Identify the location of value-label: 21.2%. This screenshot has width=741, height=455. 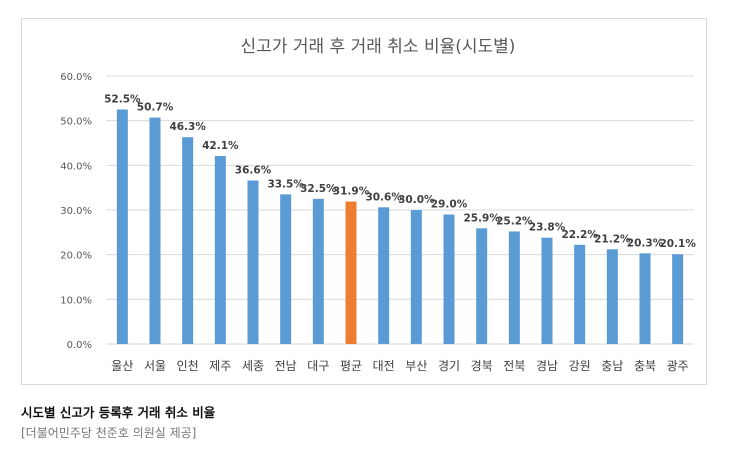
(612, 239).